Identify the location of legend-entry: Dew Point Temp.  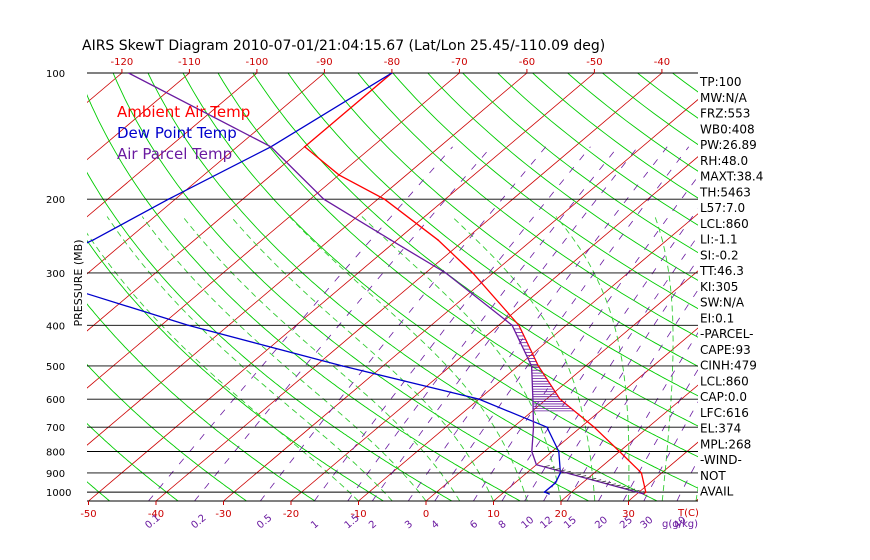
(177, 133).